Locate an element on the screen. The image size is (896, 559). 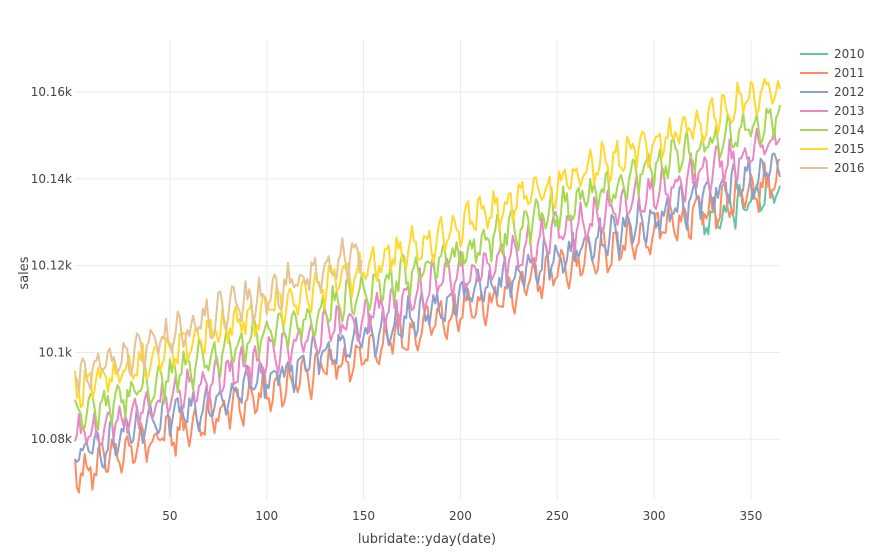
y-tick-label: 10.12k is located at coordinates (51, 266).